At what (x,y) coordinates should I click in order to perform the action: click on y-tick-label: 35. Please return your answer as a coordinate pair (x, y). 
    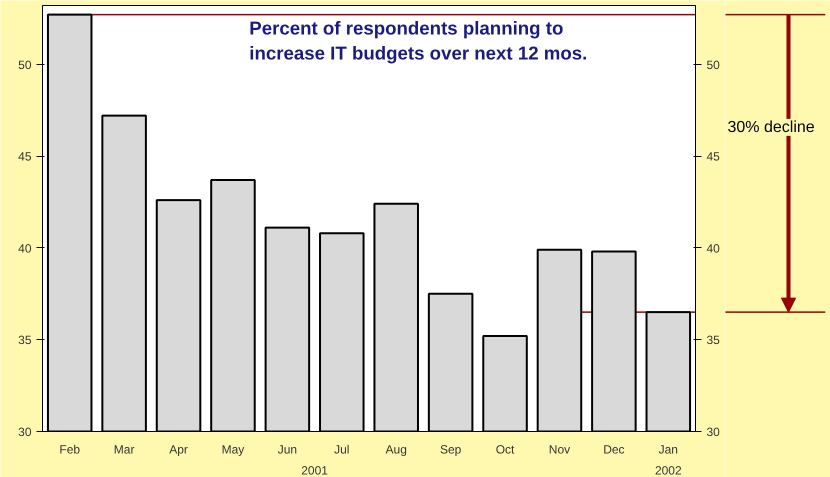
    Looking at the image, I should click on (25, 340).